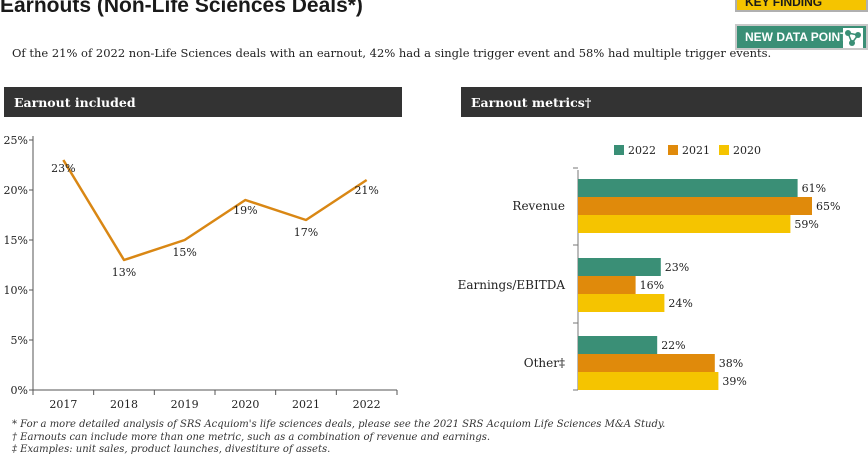 The height and width of the screenshot is (461, 868). I want to click on y-tick-label: 0%, so click(19, 390).